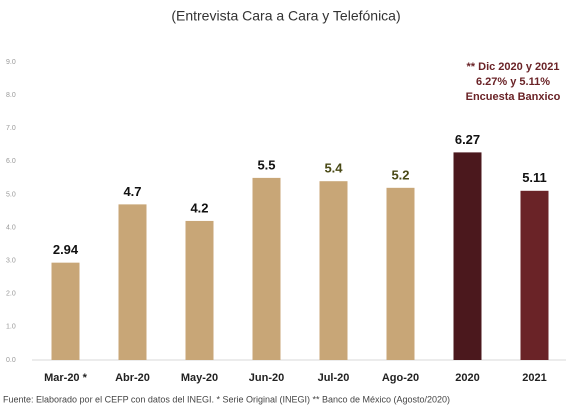  Describe the element at coordinates (513, 67) in the screenshot. I see `annotation: ** Dic 2020 y 2021` at that location.